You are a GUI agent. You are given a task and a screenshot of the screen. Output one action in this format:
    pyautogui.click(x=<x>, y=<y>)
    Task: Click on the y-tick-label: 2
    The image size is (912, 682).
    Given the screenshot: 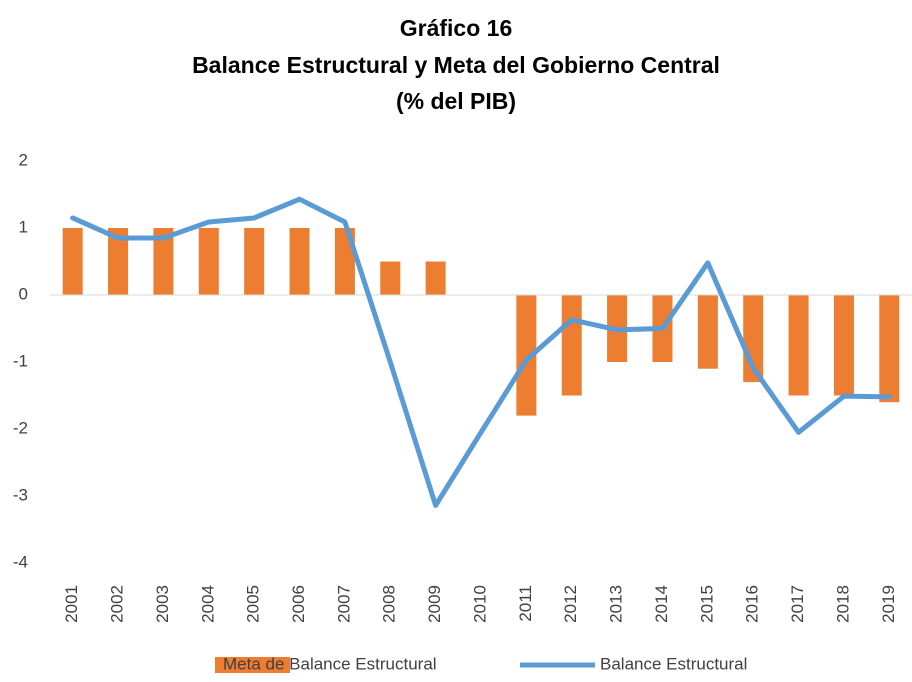 What is the action you would take?
    pyautogui.click(x=23, y=159)
    